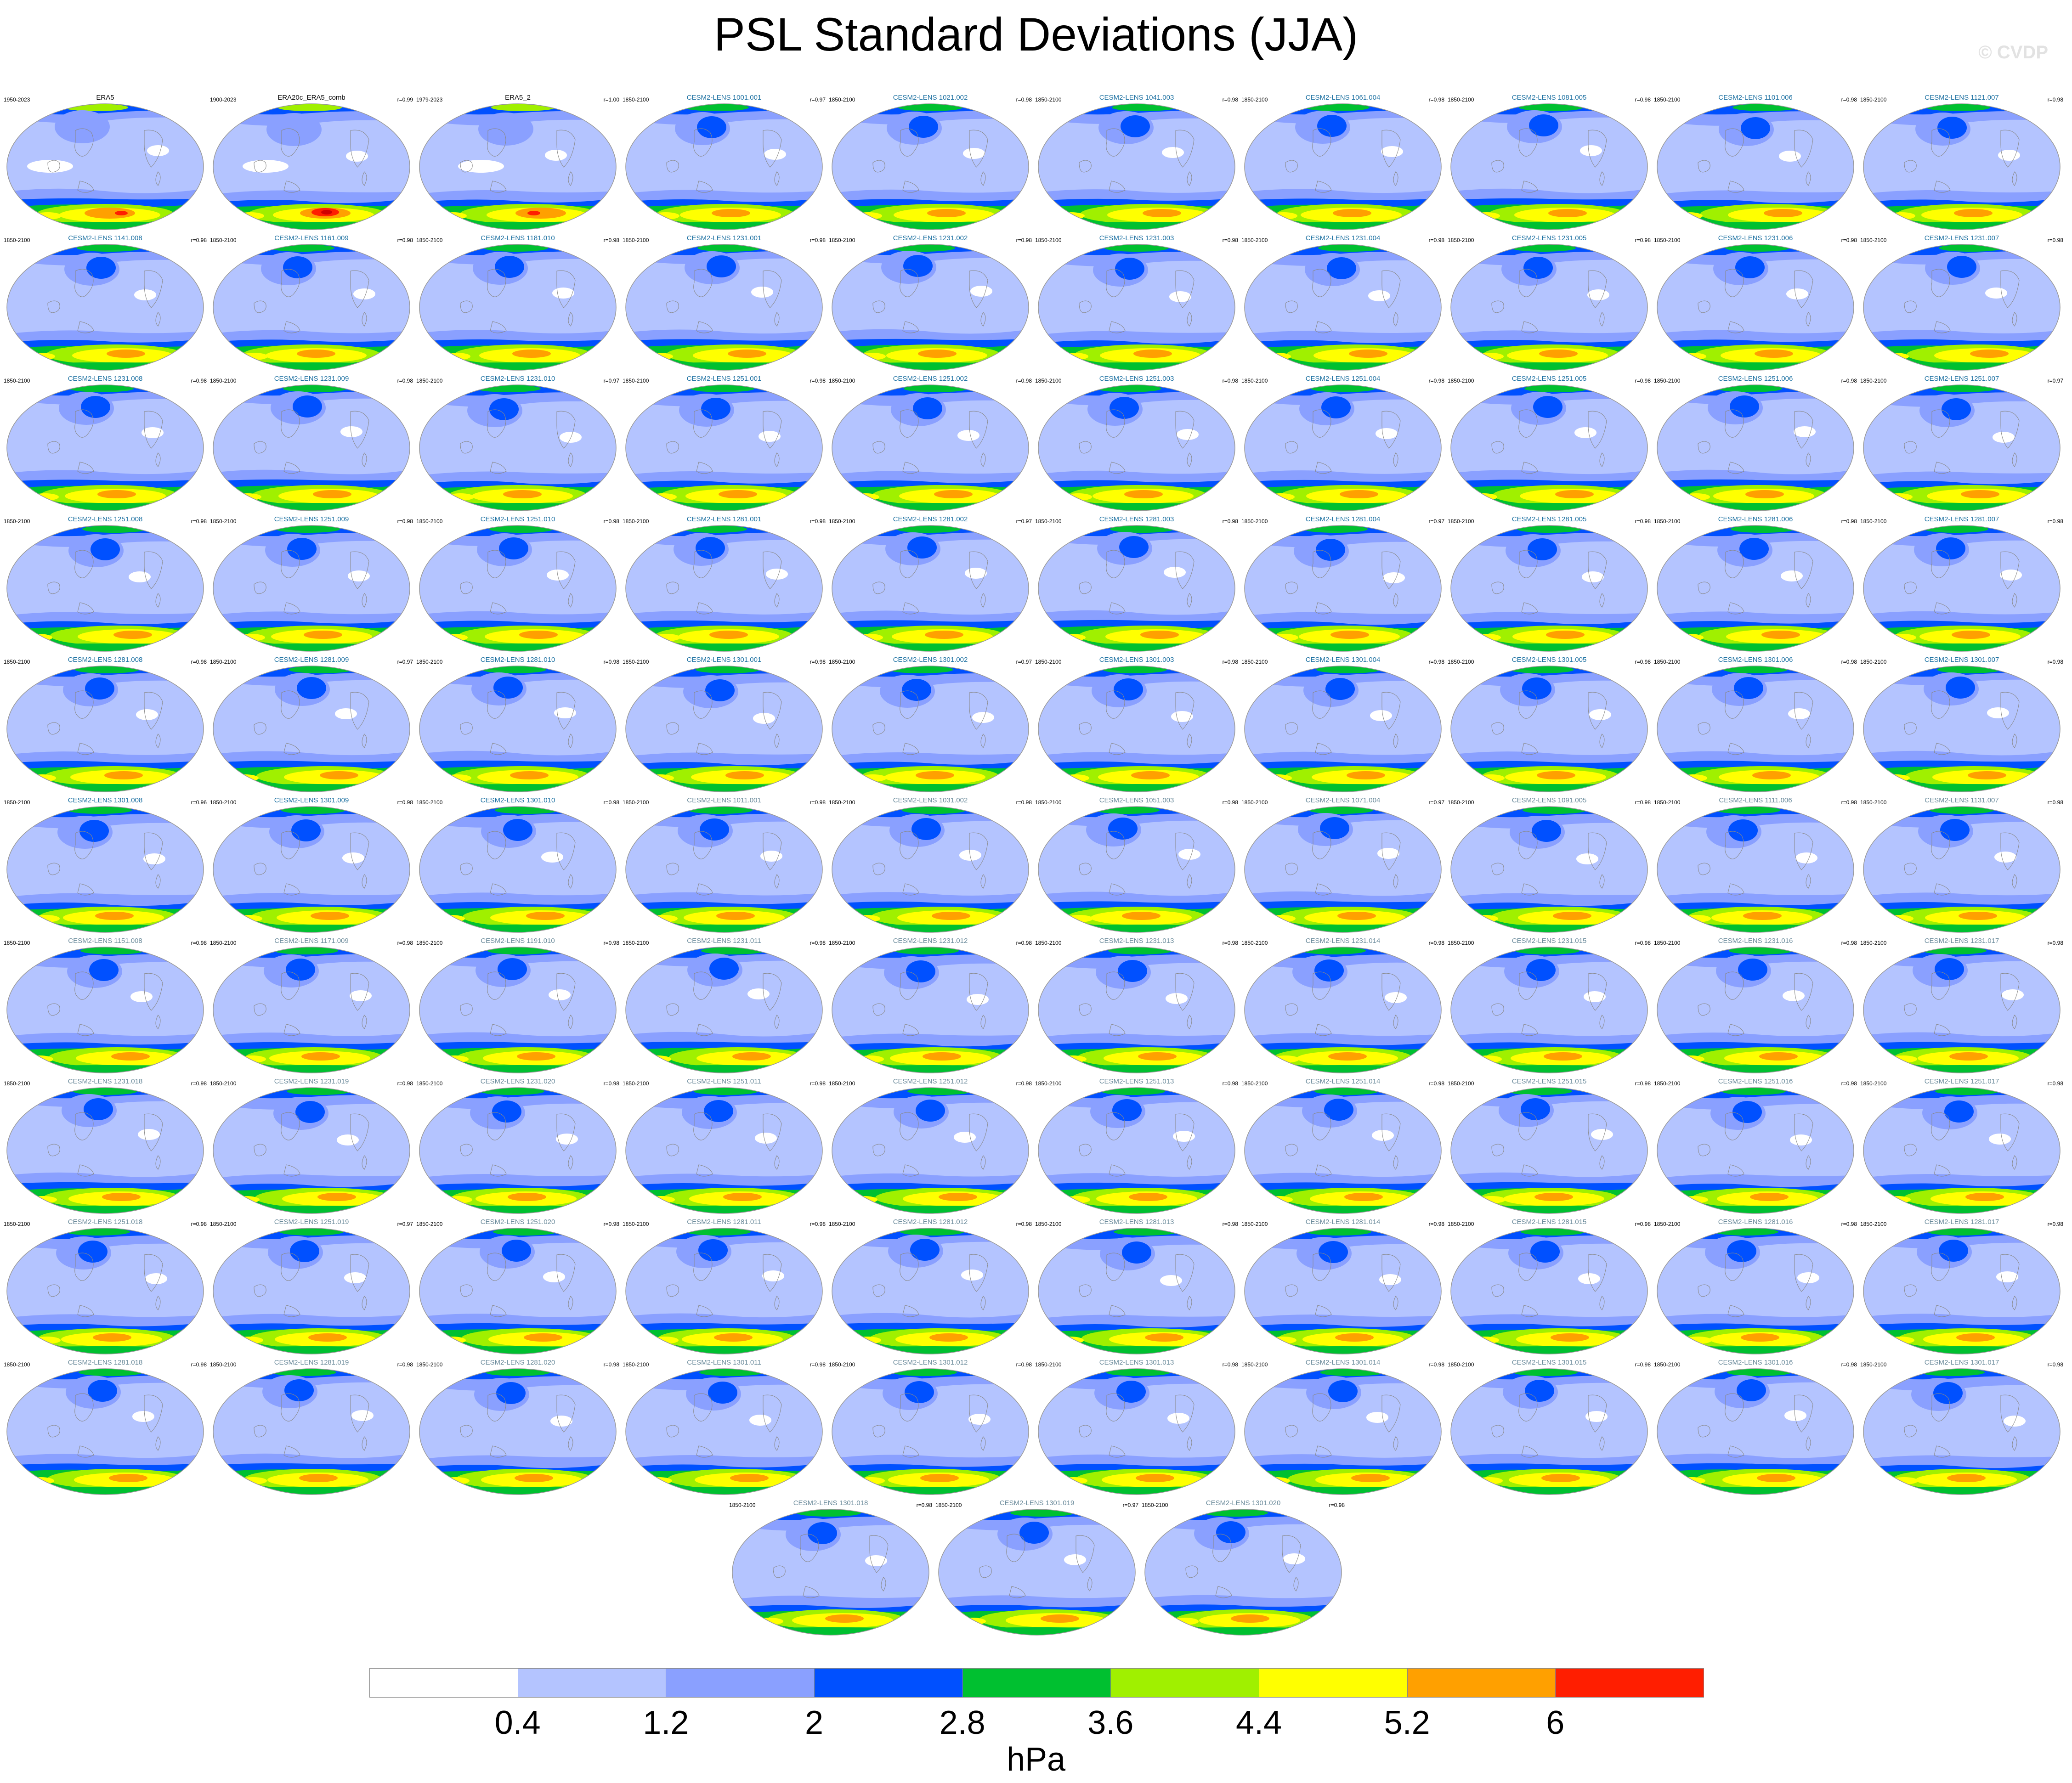 The height and width of the screenshot is (1783, 2072). Describe the element at coordinates (1136, 1005) in the screenshot. I see `map-panel: 1850-2100 CESM2-LENS 1231.013 r=0.98` at that location.